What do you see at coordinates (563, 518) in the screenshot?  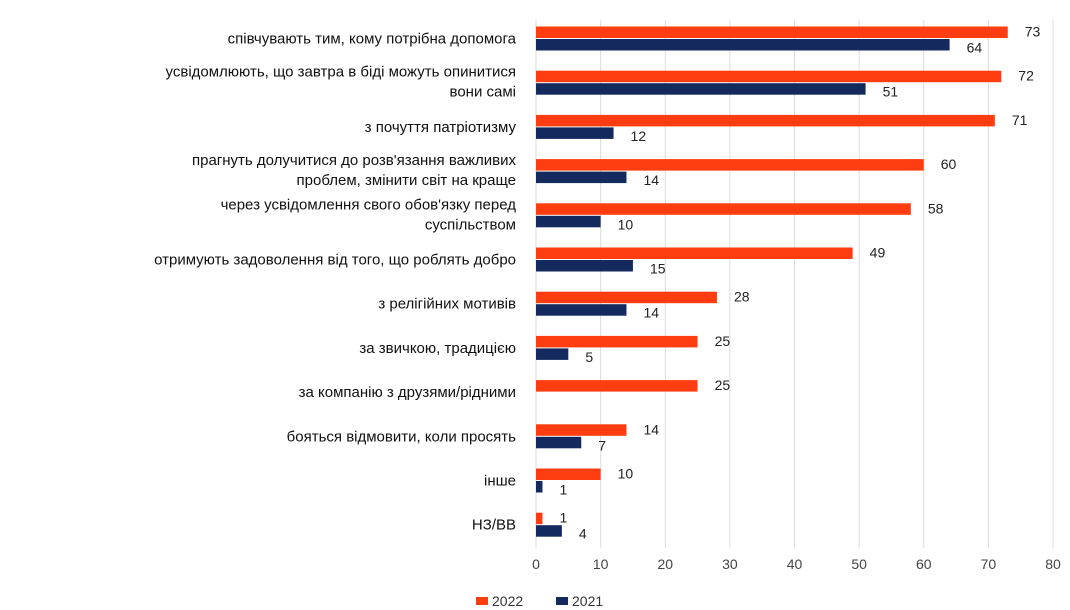 I see `value-label-2022-12: 1` at bounding box center [563, 518].